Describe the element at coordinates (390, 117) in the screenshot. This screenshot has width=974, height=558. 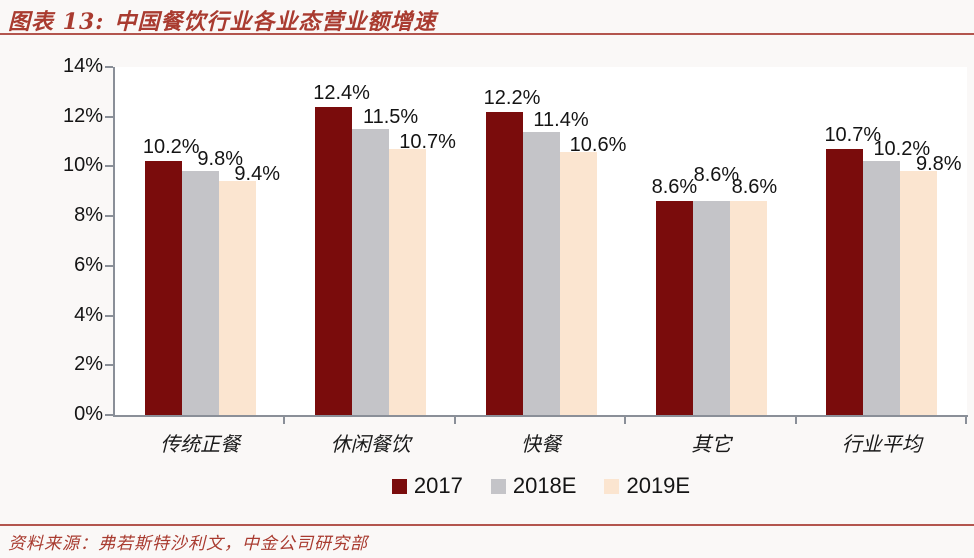
I see `bar-value-label: 11.5%` at that location.